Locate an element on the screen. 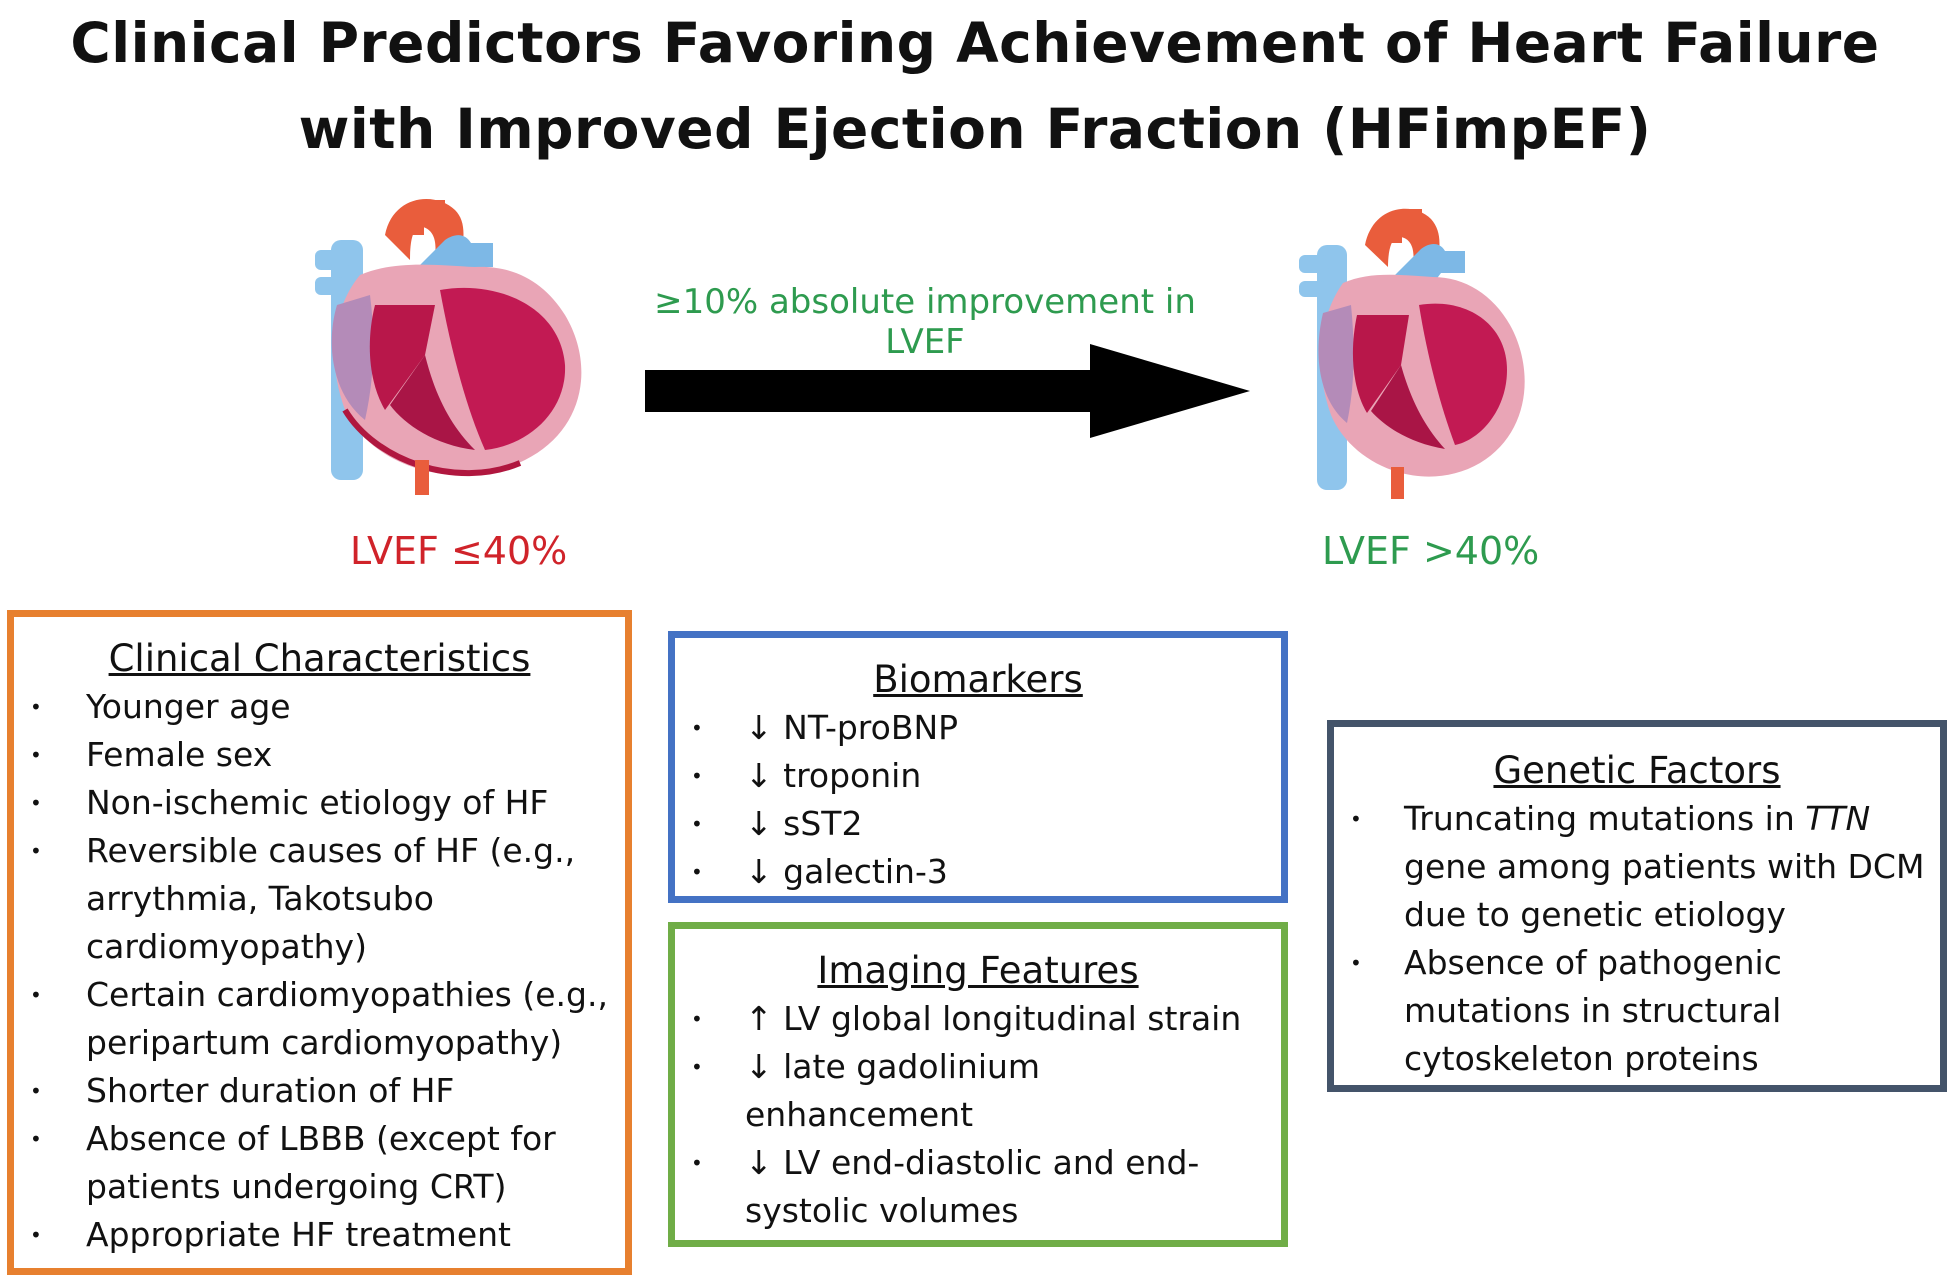 Image resolution: width=1950 pixels, height=1280 pixels. right-arrow-icon is located at coordinates (947, 391).